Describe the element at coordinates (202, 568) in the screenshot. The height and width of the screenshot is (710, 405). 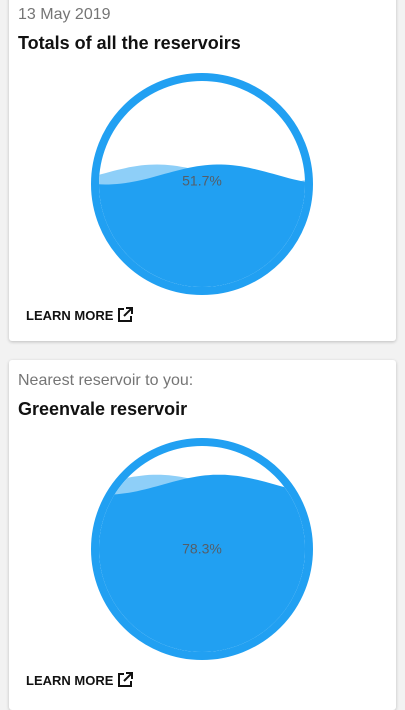
I see `gauge-water-fill` at that location.